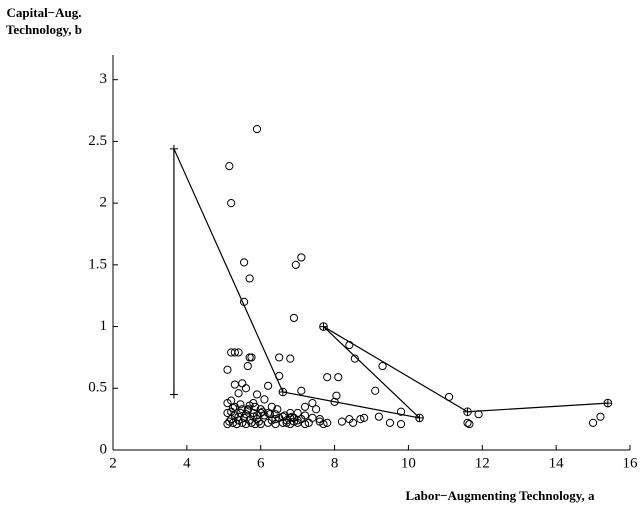 This screenshot has width=641, height=513. What do you see at coordinates (261, 463) in the screenshot?
I see `x-tick-label: 6` at bounding box center [261, 463].